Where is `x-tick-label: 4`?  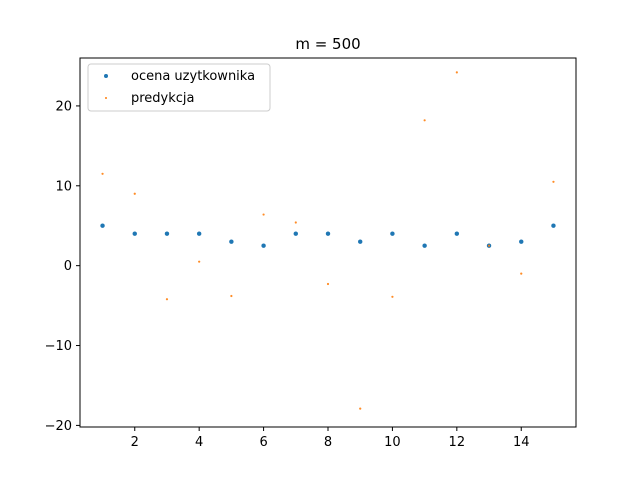
x-tick-label: 4 is located at coordinates (199, 442).